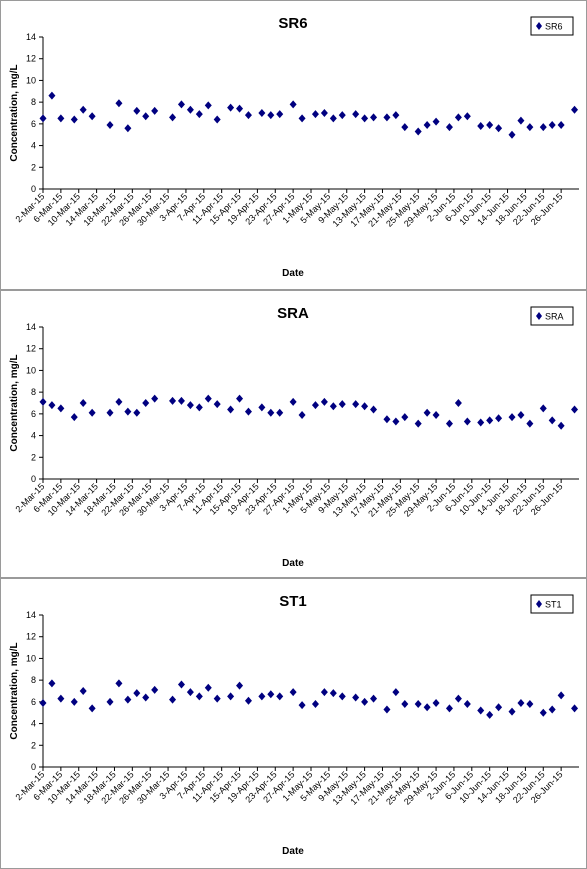 The width and height of the screenshot is (587, 869). Describe the element at coordinates (33, 767) in the screenshot. I see `y-tick-label: 0` at that location.